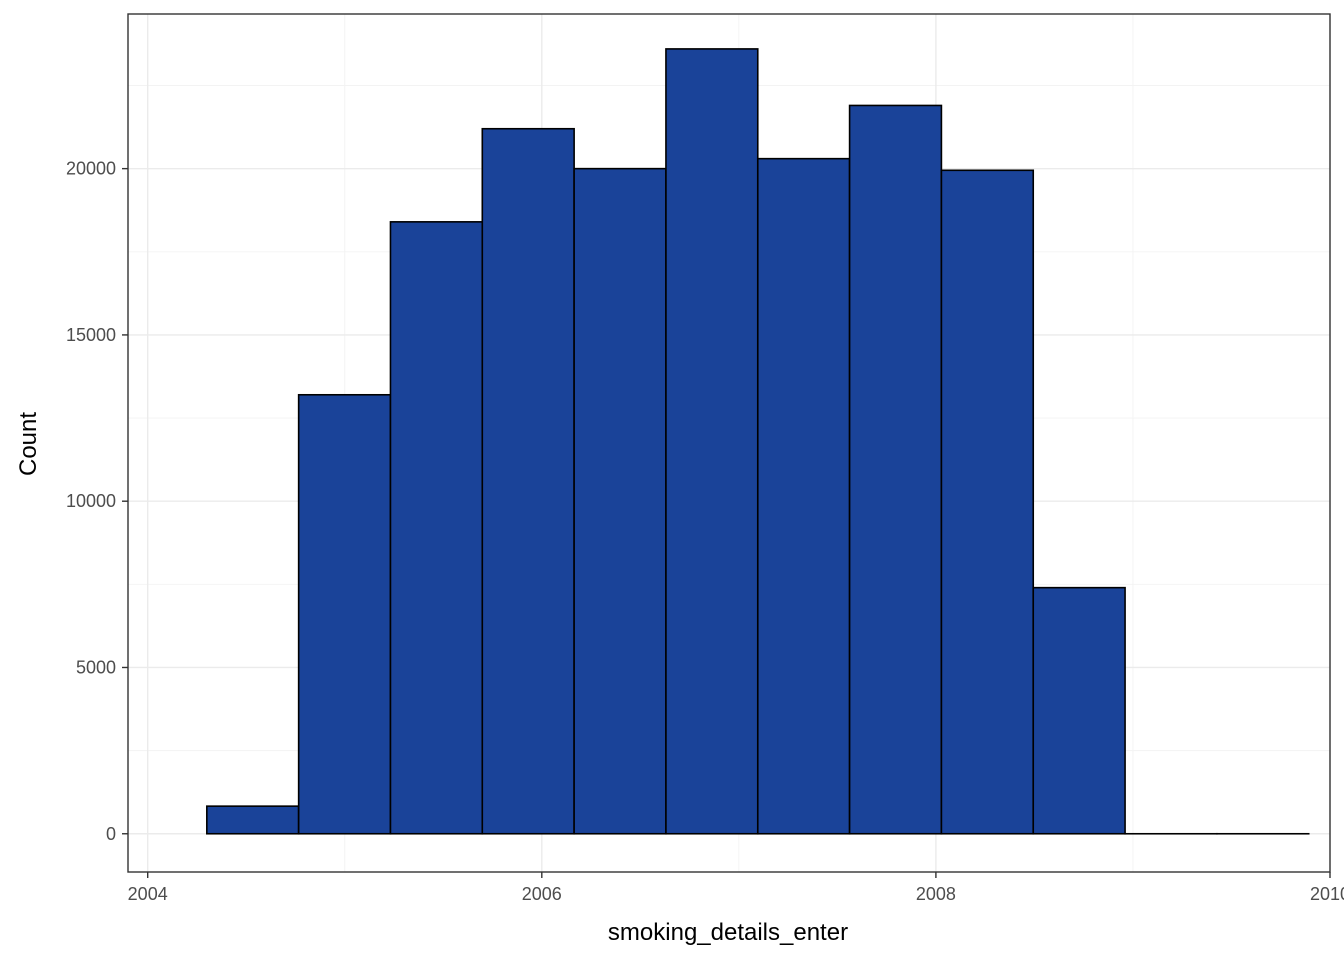 This screenshot has width=1344, height=960. Describe the element at coordinates (91, 335) in the screenshot. I see `y-tick-label: 15000` at that location.